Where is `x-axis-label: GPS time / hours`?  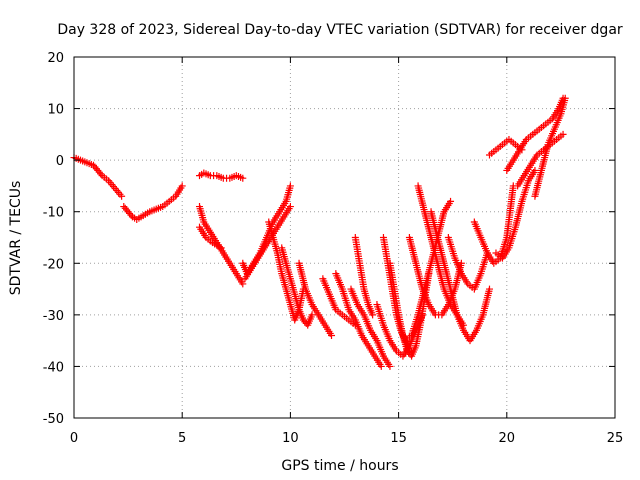
x-axis-label: GPS time / hours is located at coordinates (339, 466).